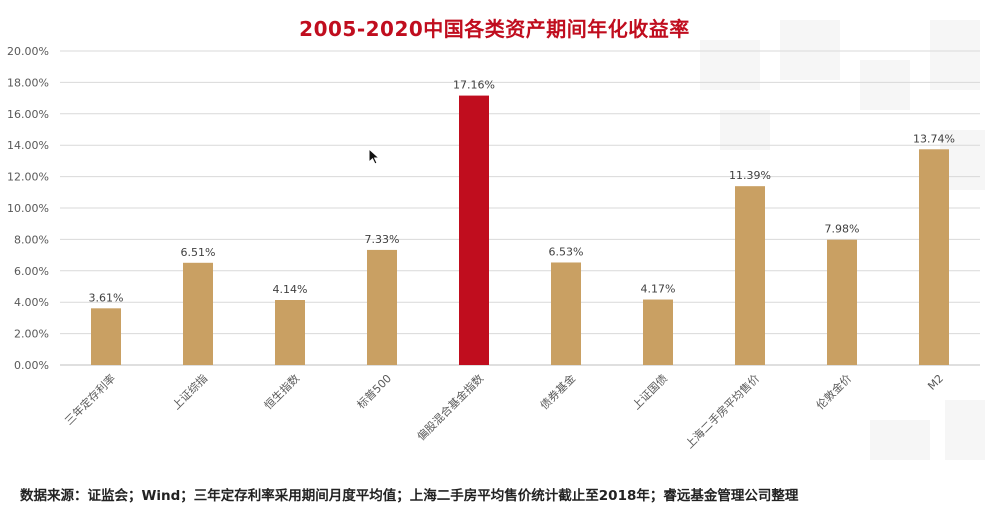 The width and height of the screenshot is (989, 517). What do you see at coordinates (658, 289) in the screenshot?
I see `data-label: 4.17%` at bounding box center [658, 289].